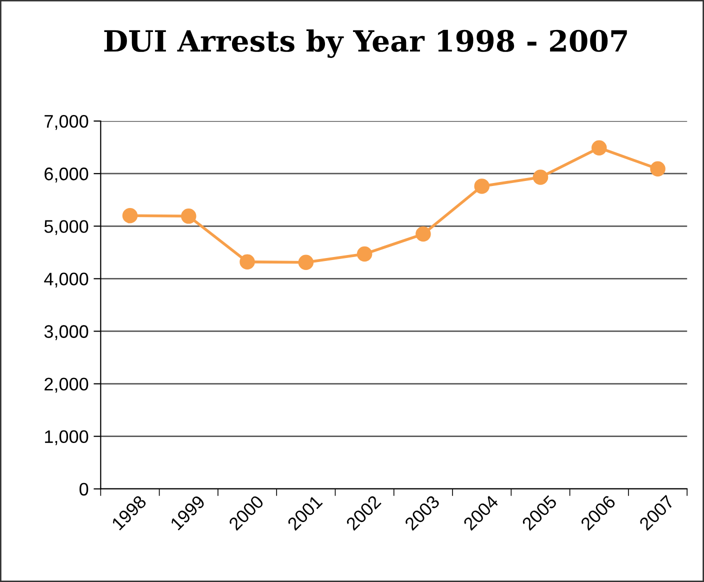  Describe the element at coordinates (84, 489) in the screenshot. I see `y-tick-label: 0` at that location.